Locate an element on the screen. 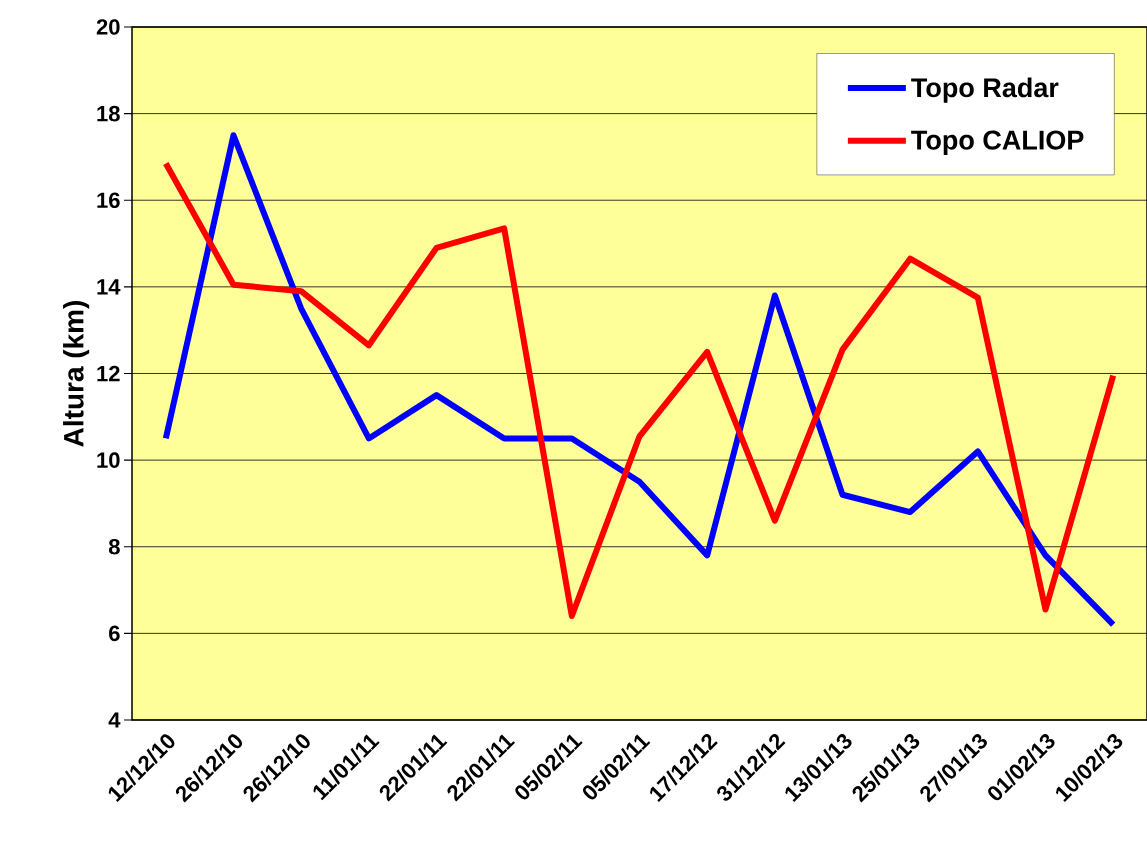  y-tick-label: 4 is located at coordinates (114, 720).